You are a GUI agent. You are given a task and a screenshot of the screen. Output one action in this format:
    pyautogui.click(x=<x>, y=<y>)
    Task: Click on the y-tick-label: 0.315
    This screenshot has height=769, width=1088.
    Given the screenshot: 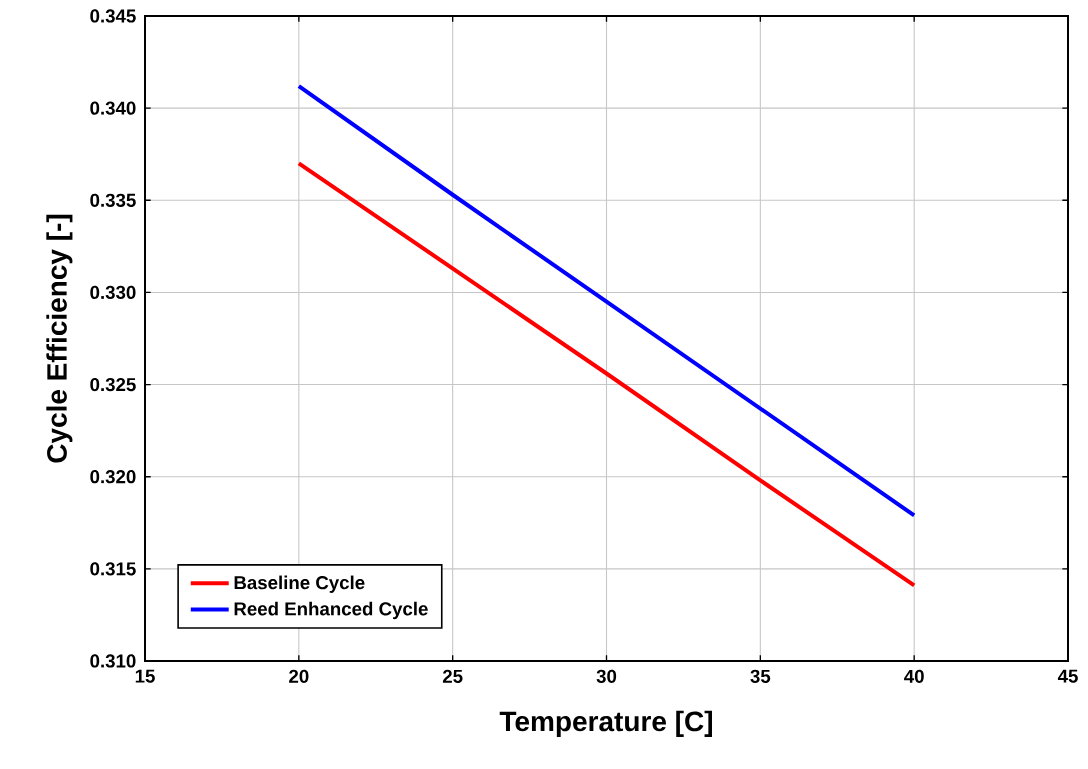 What is the action you would take?
    pyautogui.click(x=113, y=569)
    